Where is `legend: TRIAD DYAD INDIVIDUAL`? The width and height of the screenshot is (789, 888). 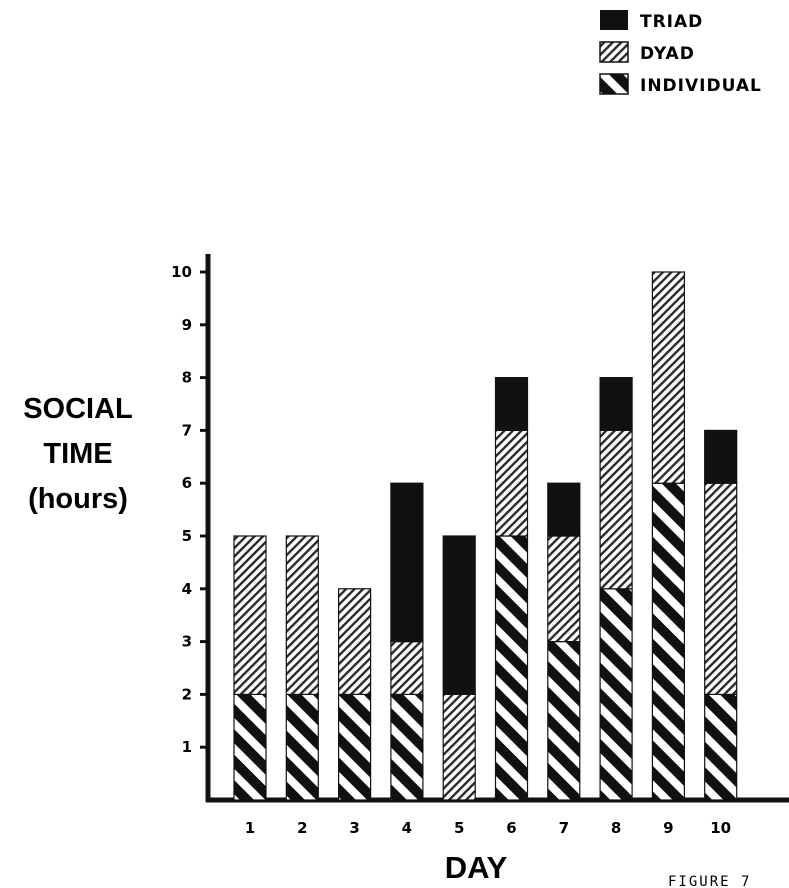 legend: TRIAD DYAD INDIVIDUAL is located at coordinates (680, 53).